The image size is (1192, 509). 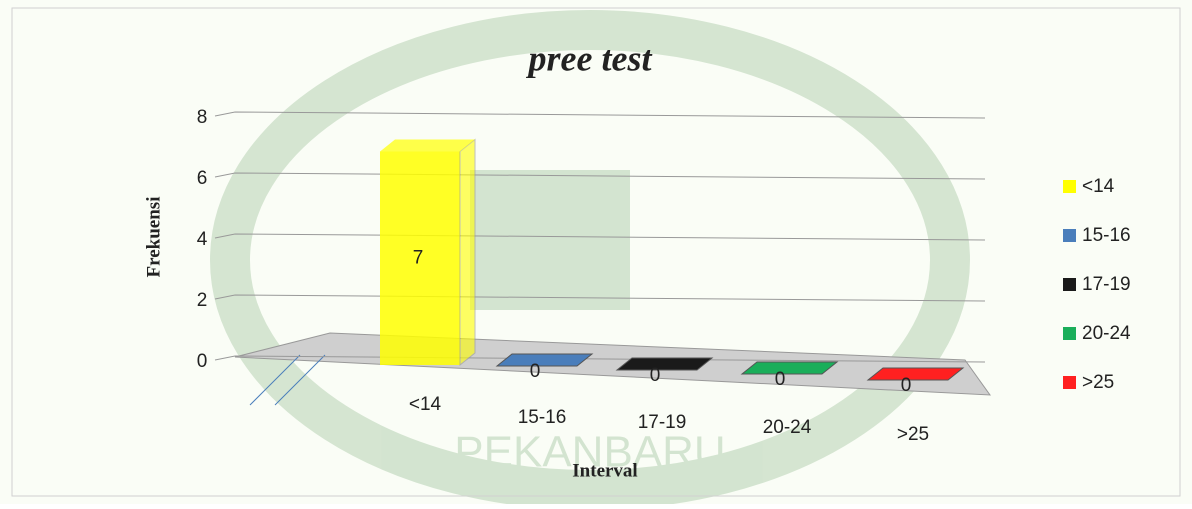 What do you see at coordinates (913, 434) in the screenshot?
I see `x-tick-label: >25` at bounding box center [913, 434].